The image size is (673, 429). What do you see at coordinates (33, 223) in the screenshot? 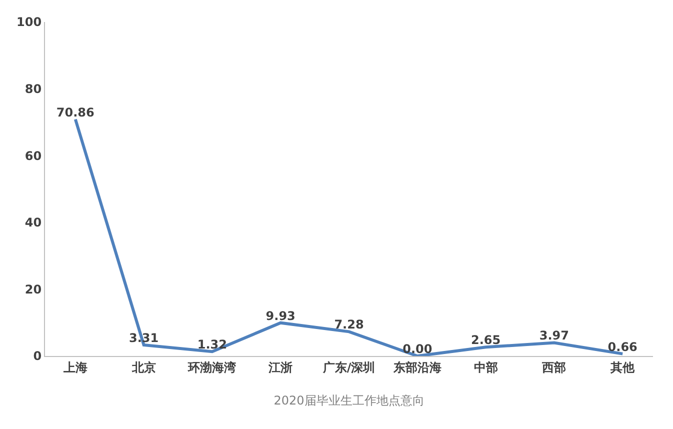
I see `y-tick-label: 40` at bounding box center [33, 223].